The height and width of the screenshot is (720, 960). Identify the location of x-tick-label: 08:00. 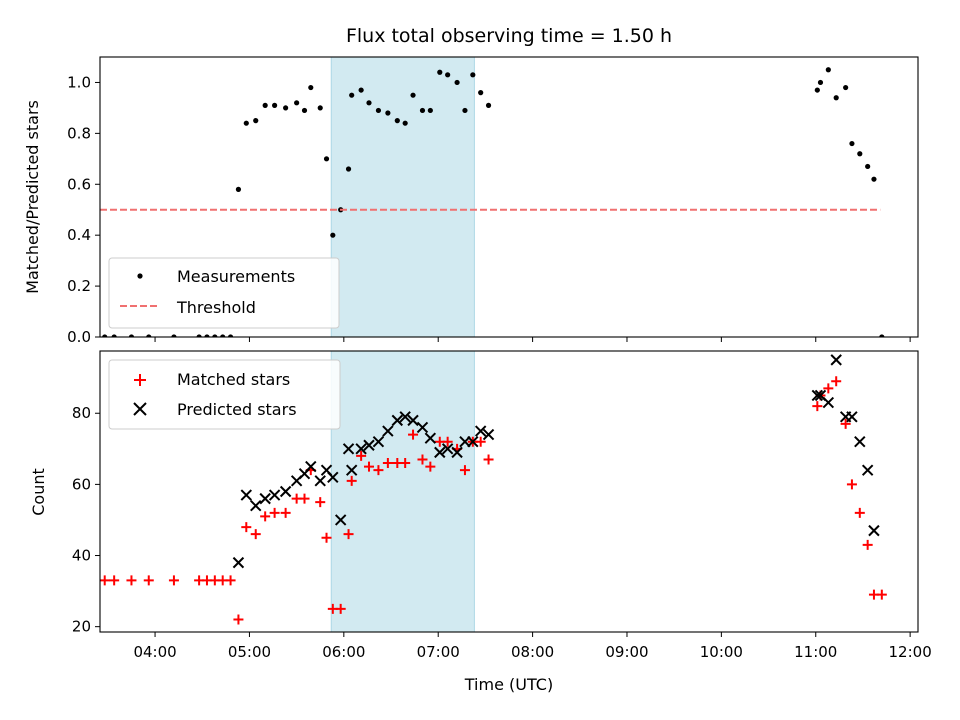
(532, 652).